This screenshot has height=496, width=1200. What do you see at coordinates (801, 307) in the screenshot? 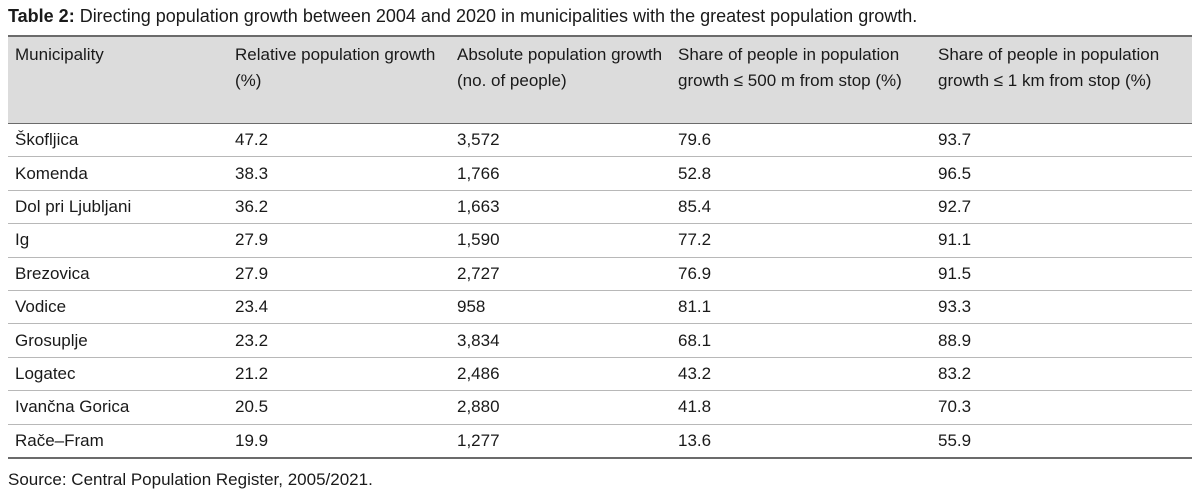
I see `cell-share-500m: 81.1` at bounding box center [801, 307].